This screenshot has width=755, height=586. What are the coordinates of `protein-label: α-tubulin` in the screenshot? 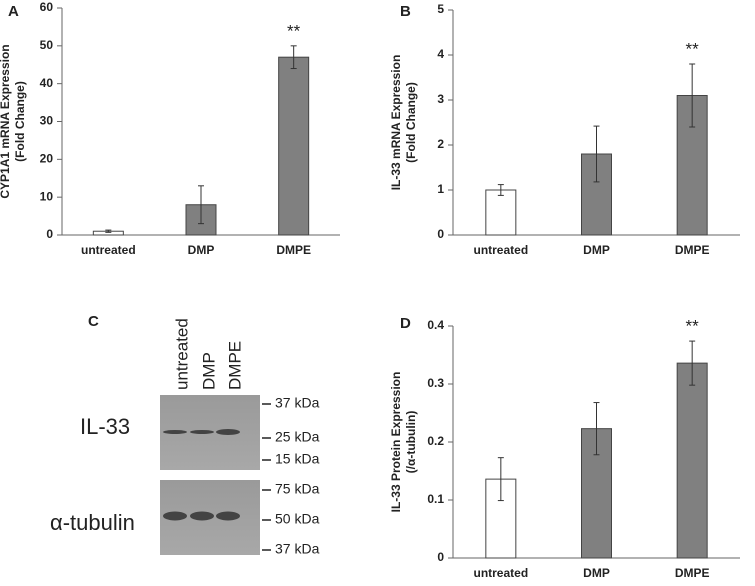 It's located at (92, 522).